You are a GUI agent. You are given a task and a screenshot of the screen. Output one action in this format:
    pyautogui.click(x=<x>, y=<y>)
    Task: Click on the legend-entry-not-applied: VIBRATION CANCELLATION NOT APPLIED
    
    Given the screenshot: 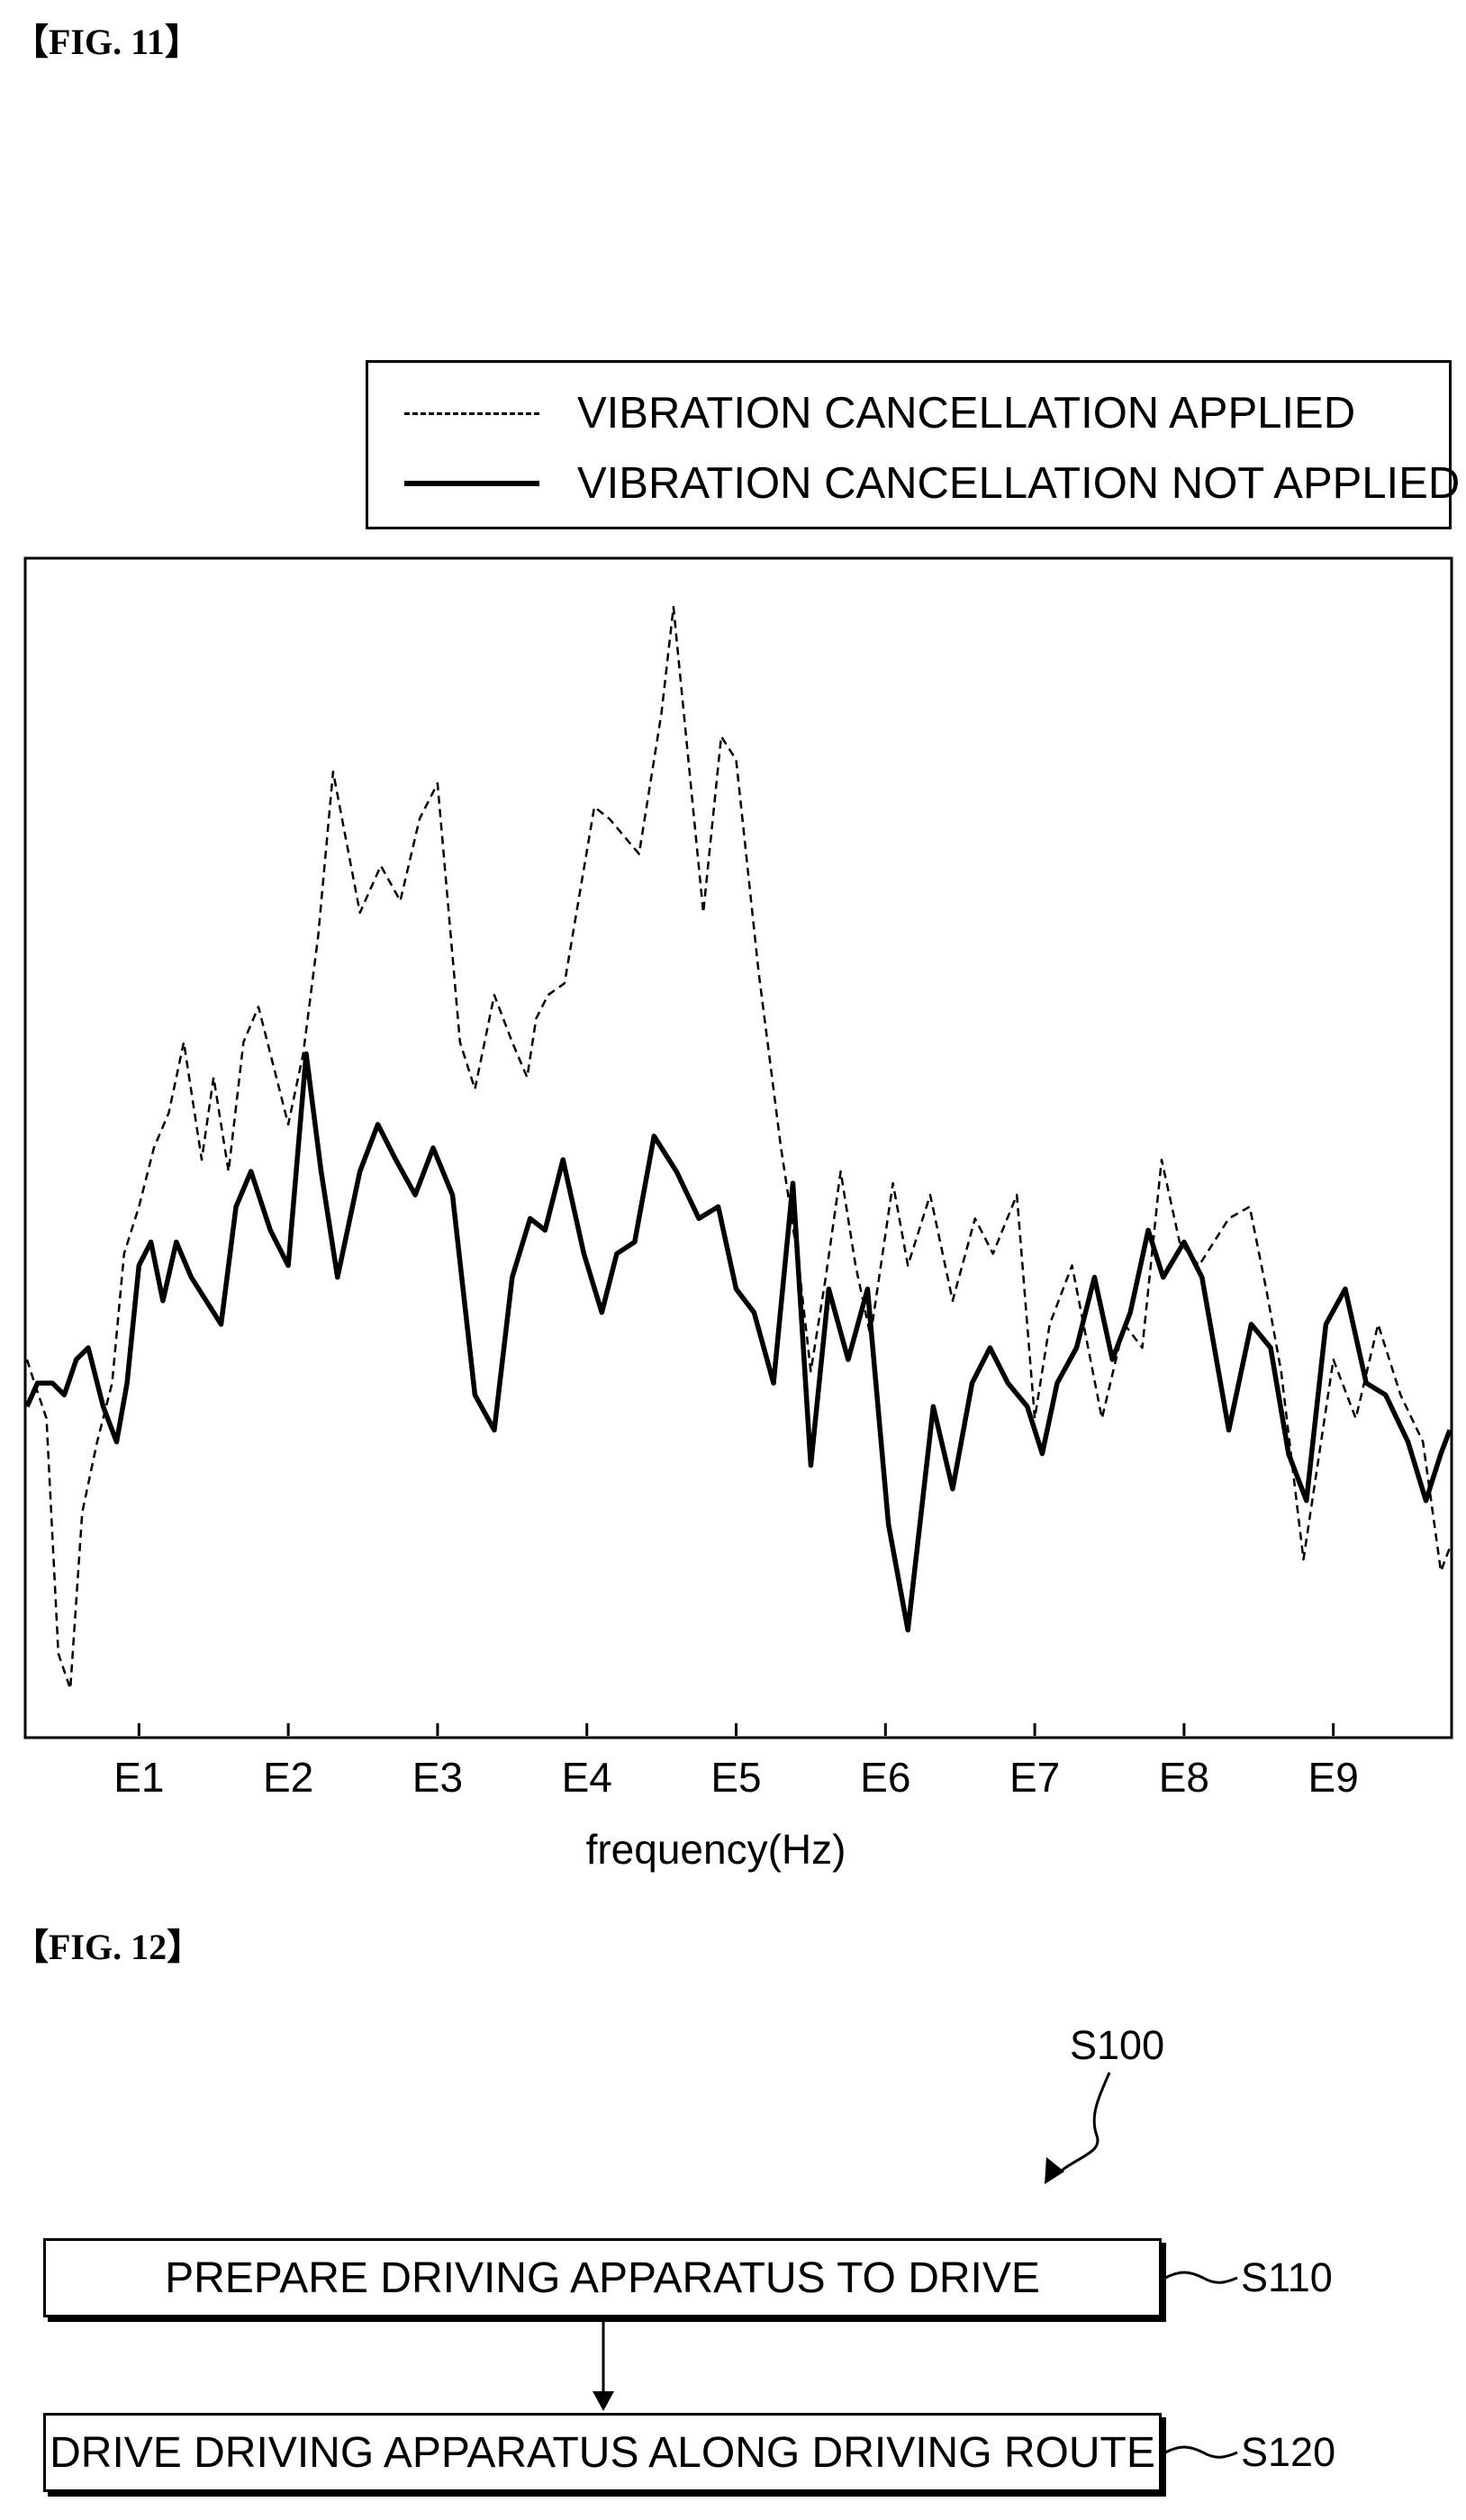 What is the action you would take?
    pyautogui.click(x=932, y=483)
    